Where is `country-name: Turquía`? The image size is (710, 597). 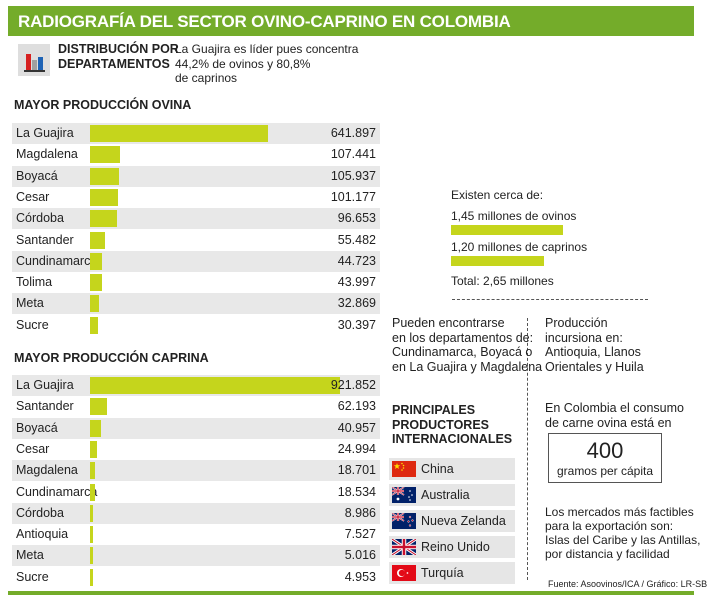 country-name: Turquía is located at coordinates (442, 573).